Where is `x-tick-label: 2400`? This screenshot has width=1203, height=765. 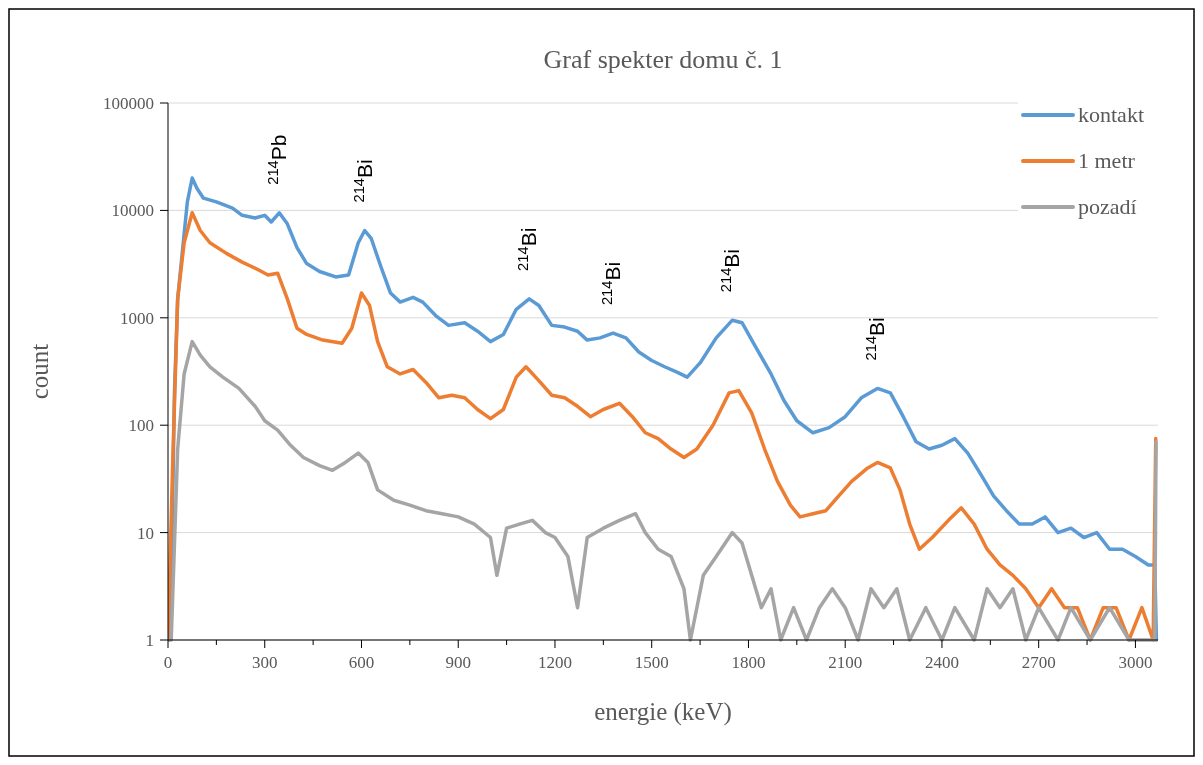
x-tick-label: 2400 is located at coordinates (941, 662).